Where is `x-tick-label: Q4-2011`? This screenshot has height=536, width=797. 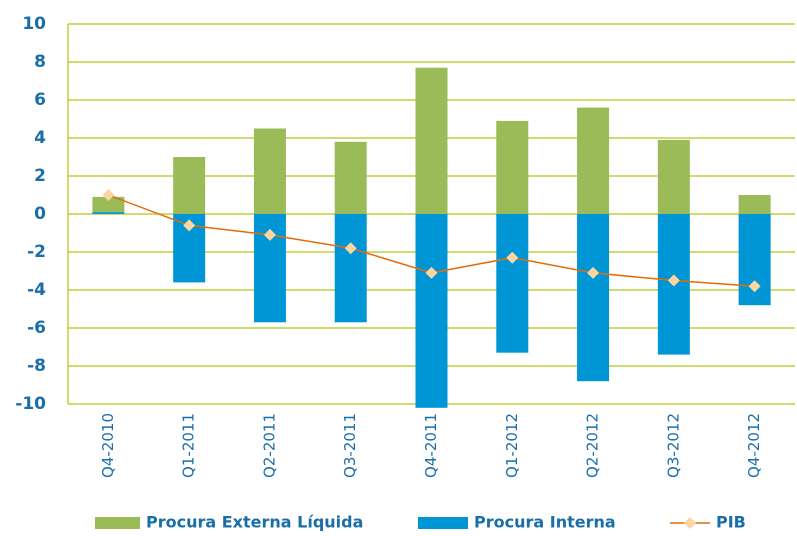 x-tick-label: Q4-2011 is located at coordinates (431, 445).